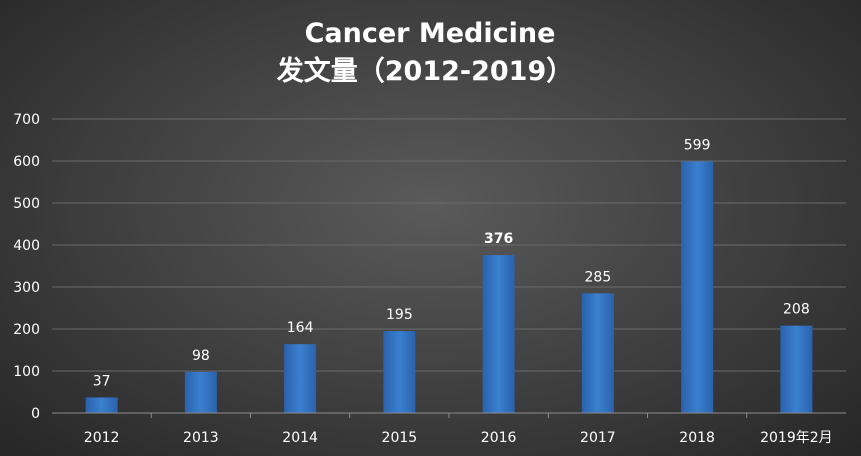  I want to click on y-tick-label: 0, so click(35, 414).